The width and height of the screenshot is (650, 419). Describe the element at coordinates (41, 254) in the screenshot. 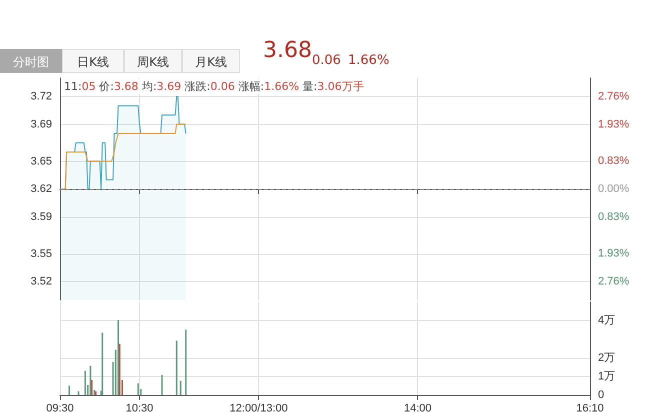

I see `y-tick-label: 3.55` at that location.